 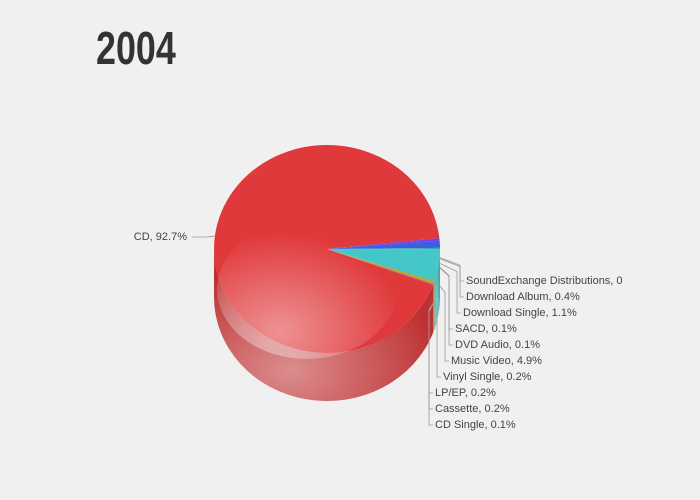 I want to click on data-label: Music Video, 4.9%, so click(x=496, y=361).